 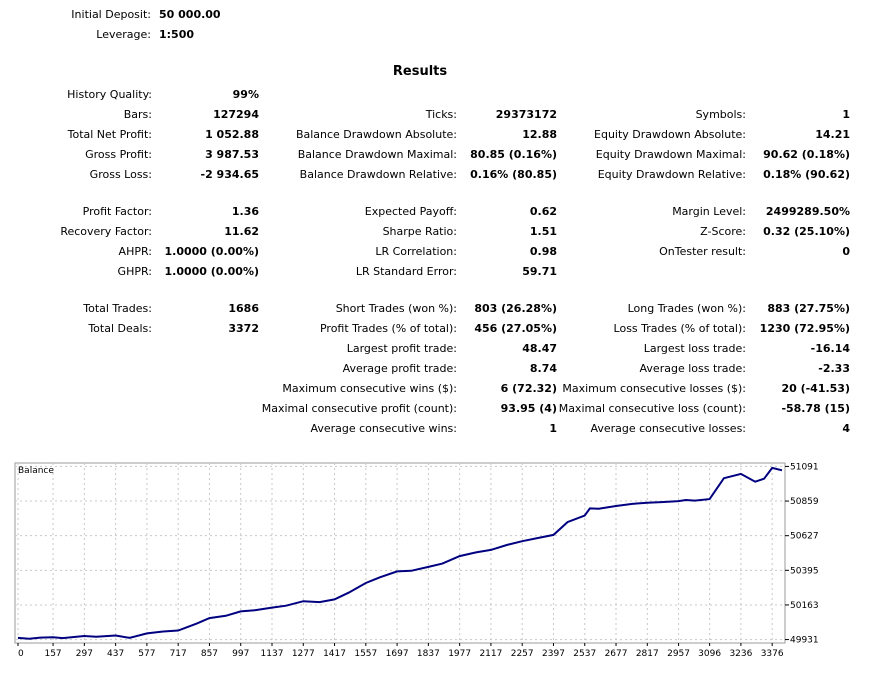 What do you see at coordinates (654, 388) in the screenshot?
I see `stat-label: Maximum consecutive losses ($):` at bounding box center [654, 388].